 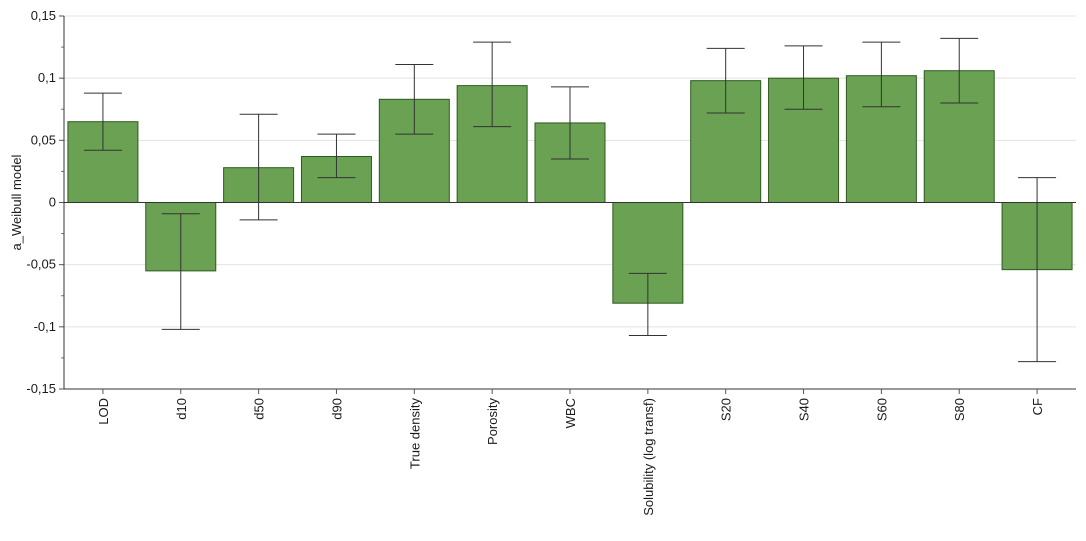 I want to click on x-tick-label: WBC, so click(x=570, y=413).